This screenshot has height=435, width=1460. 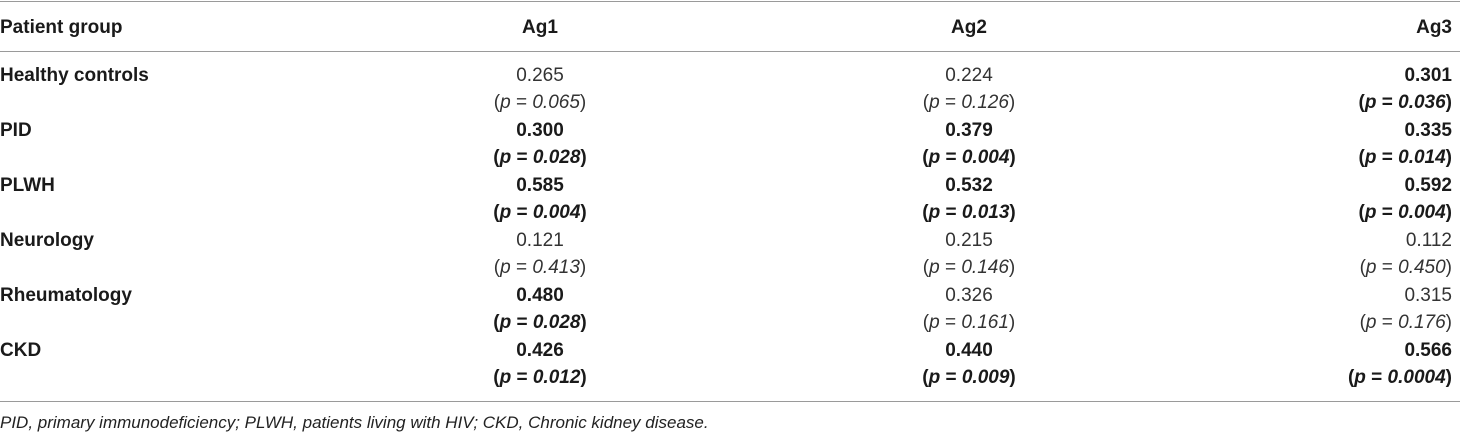 What do you see at coordinates (985, 267) in the screenshot?
I see `p-number: 0.146` at bounding box center [985, 267].